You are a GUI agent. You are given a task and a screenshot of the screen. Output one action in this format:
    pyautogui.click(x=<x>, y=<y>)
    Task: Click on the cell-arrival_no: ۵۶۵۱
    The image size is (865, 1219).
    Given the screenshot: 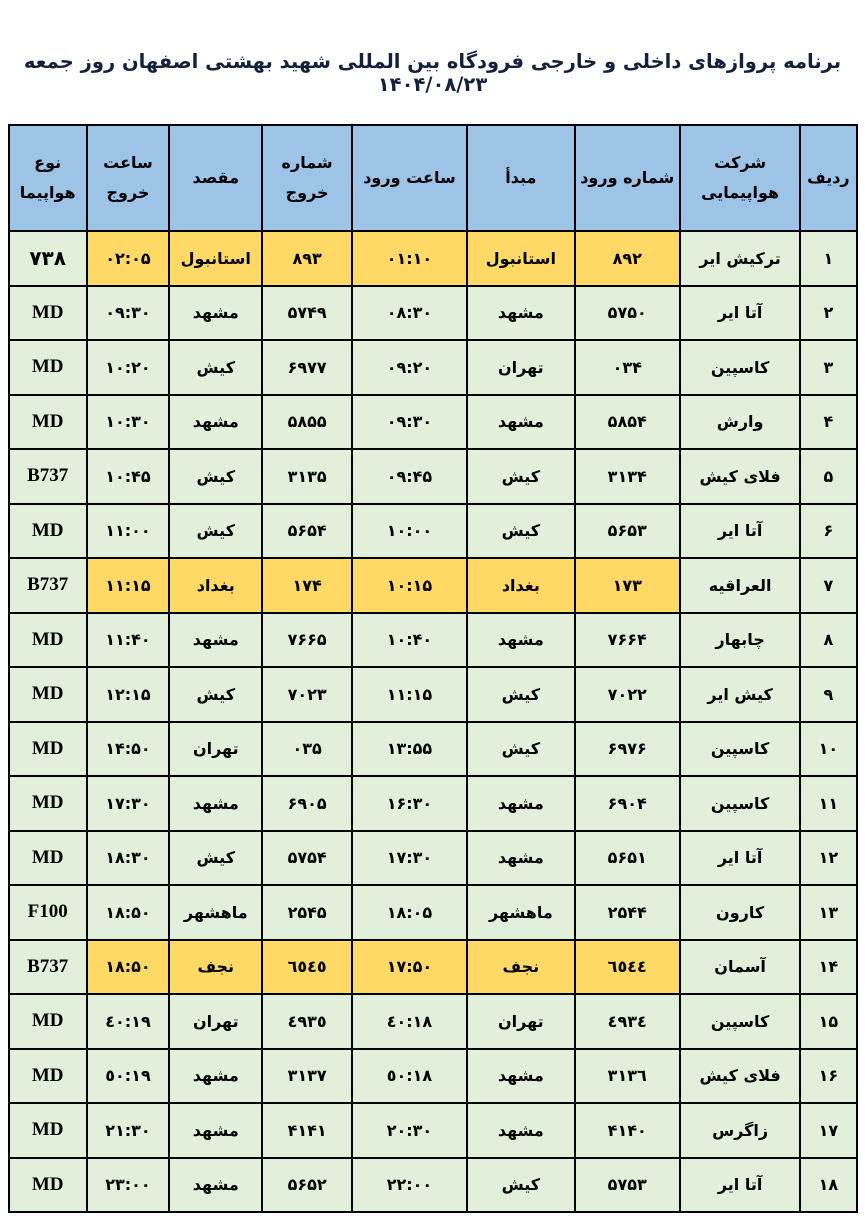 What is the action you would take?
    pyautogui.click(x=627, y=857)
    